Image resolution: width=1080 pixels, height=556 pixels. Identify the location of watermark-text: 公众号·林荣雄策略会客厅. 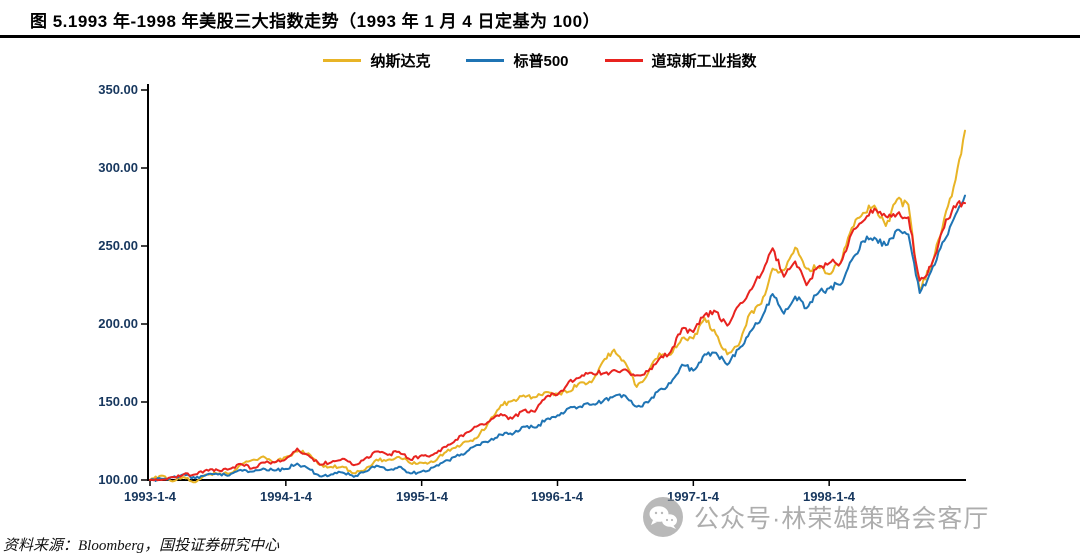
(842, 519).